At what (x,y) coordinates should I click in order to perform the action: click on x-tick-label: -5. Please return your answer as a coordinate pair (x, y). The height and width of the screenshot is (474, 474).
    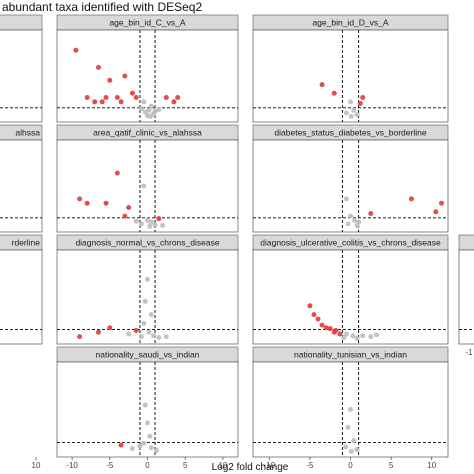
    Looking at the image, I should click on (110, 465).